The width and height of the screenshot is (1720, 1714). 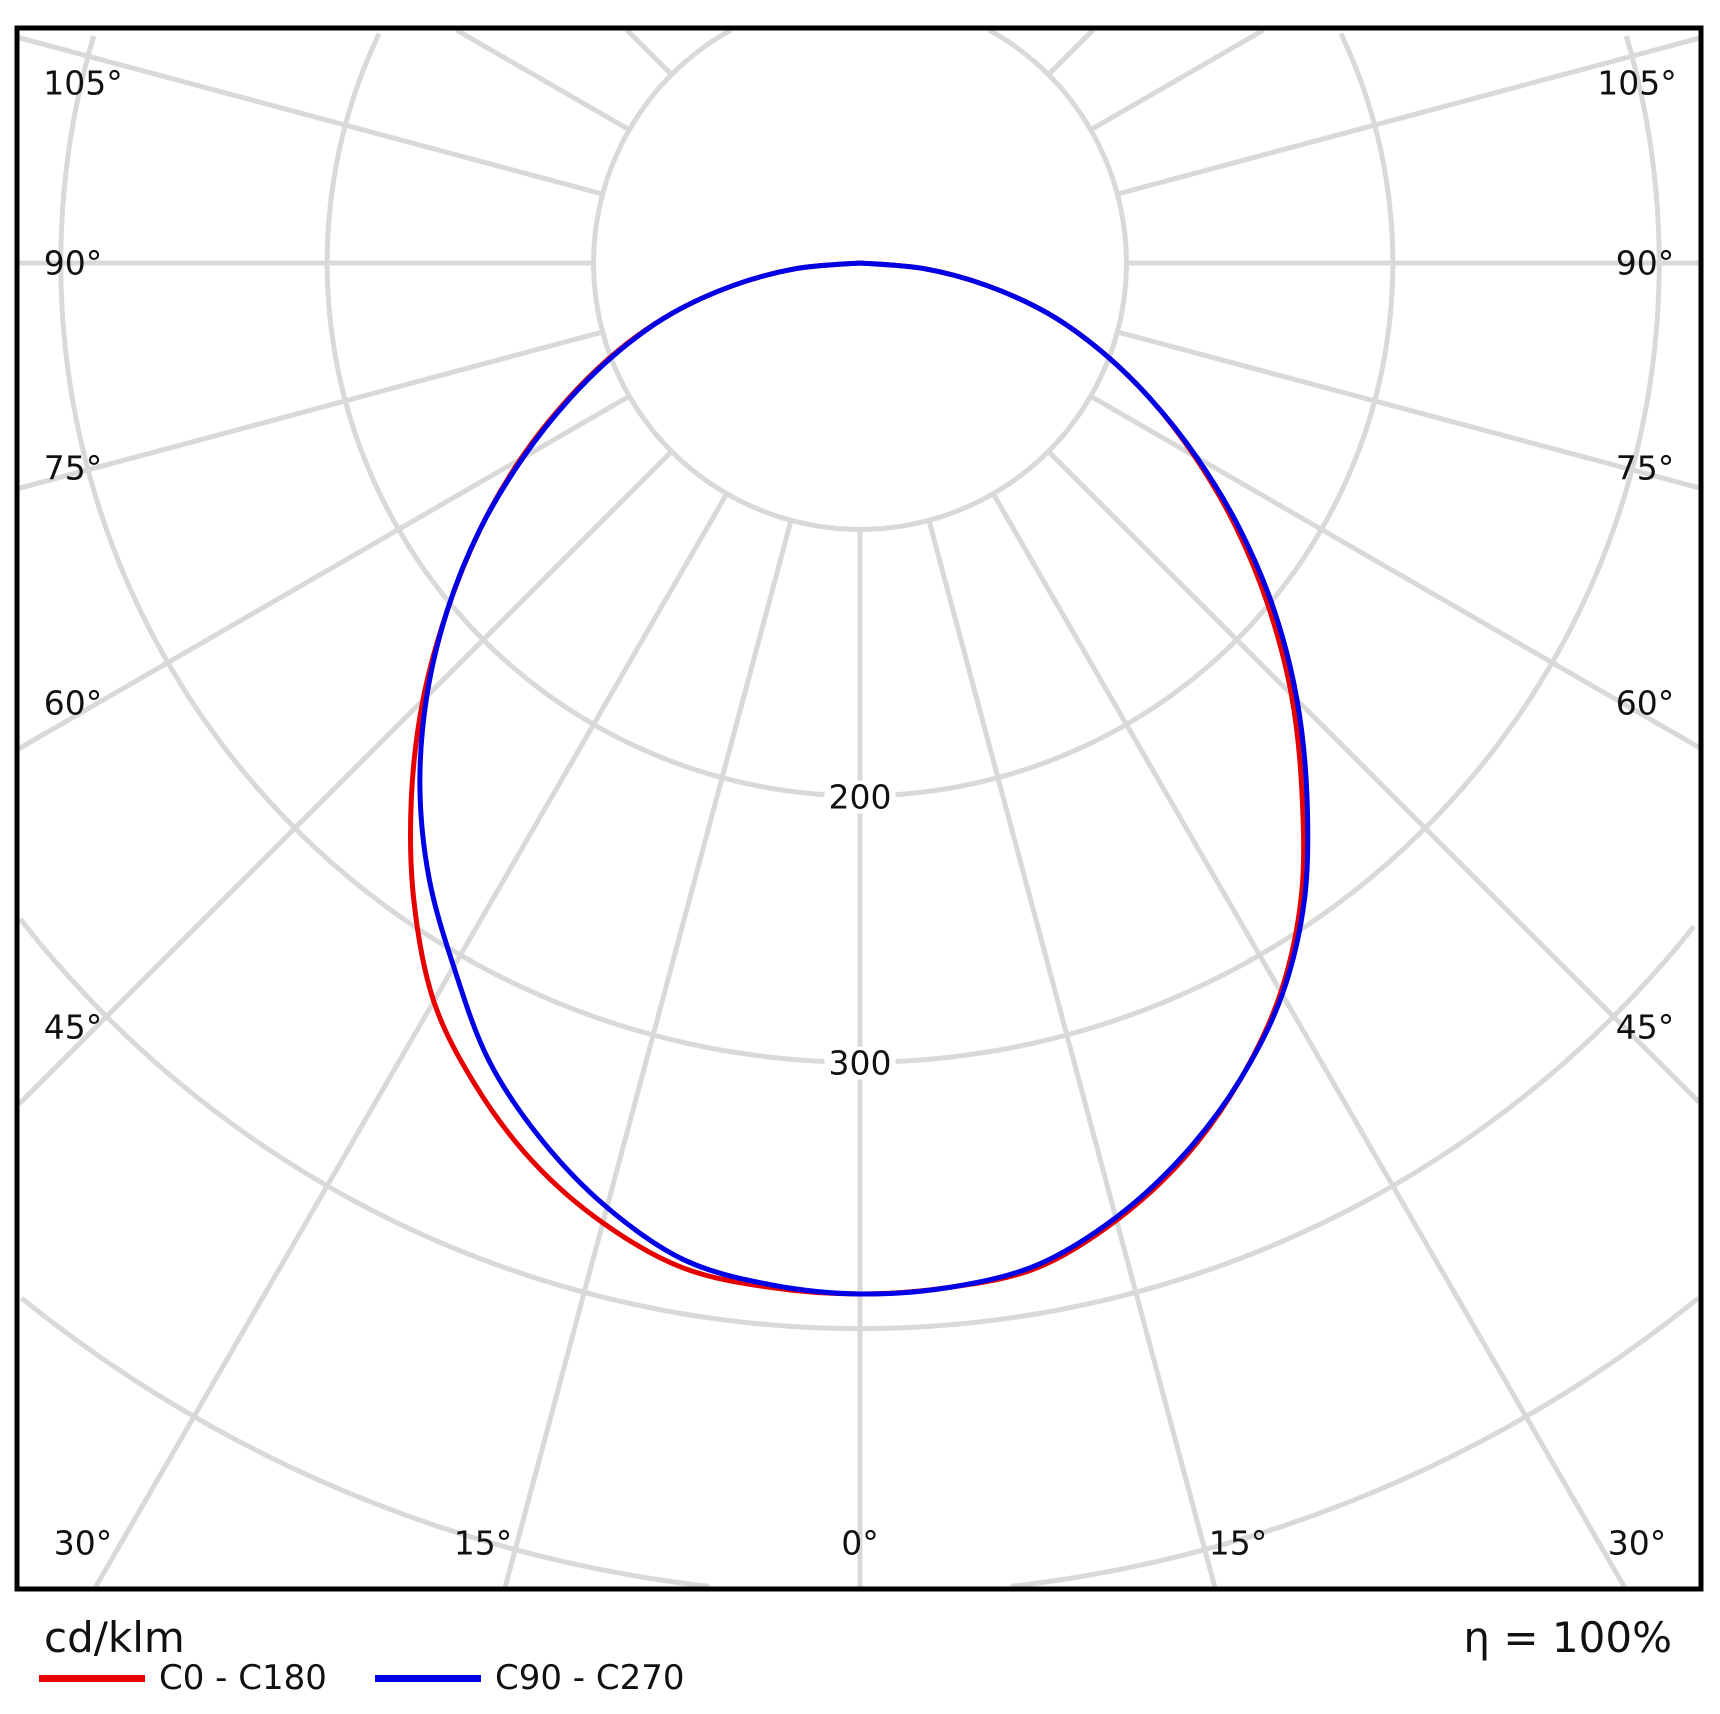 What do you see at coordinates (483, 1543) in the screenshot?
I see `angle-label-bottom-15-left: 15°` at bounding box center [483, 1543].